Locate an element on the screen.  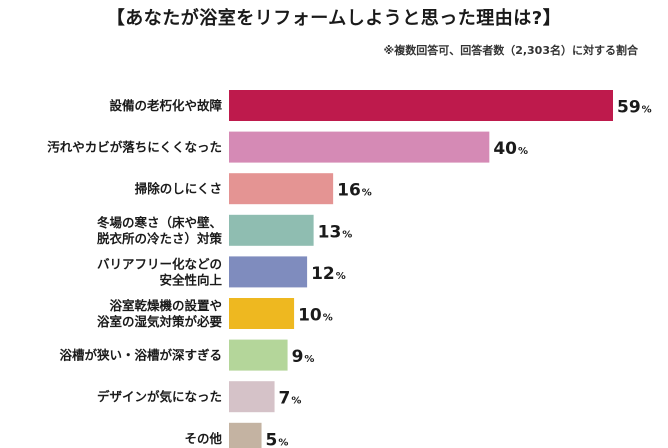
category-label: 浴室の湿気対策が必要 is located at coordinates (160, 321).